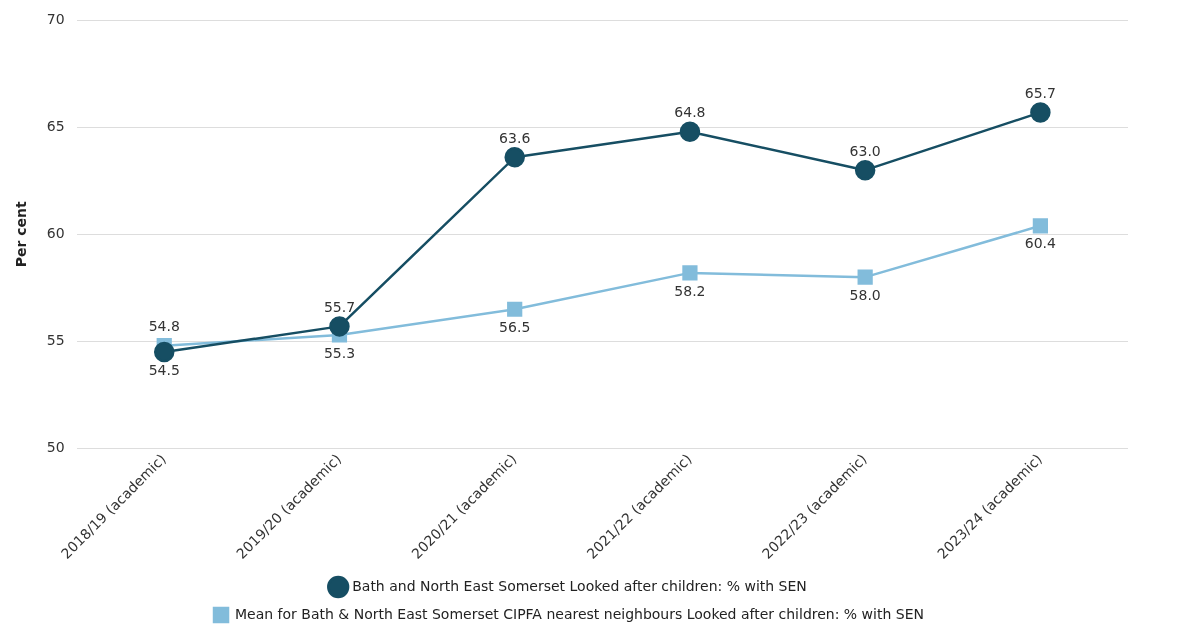 The width and height of the screenshot is (1188, 636). Describe the element at coordinates (865, 294) in the screenshot. I see `data-label: 58.0` at that location.